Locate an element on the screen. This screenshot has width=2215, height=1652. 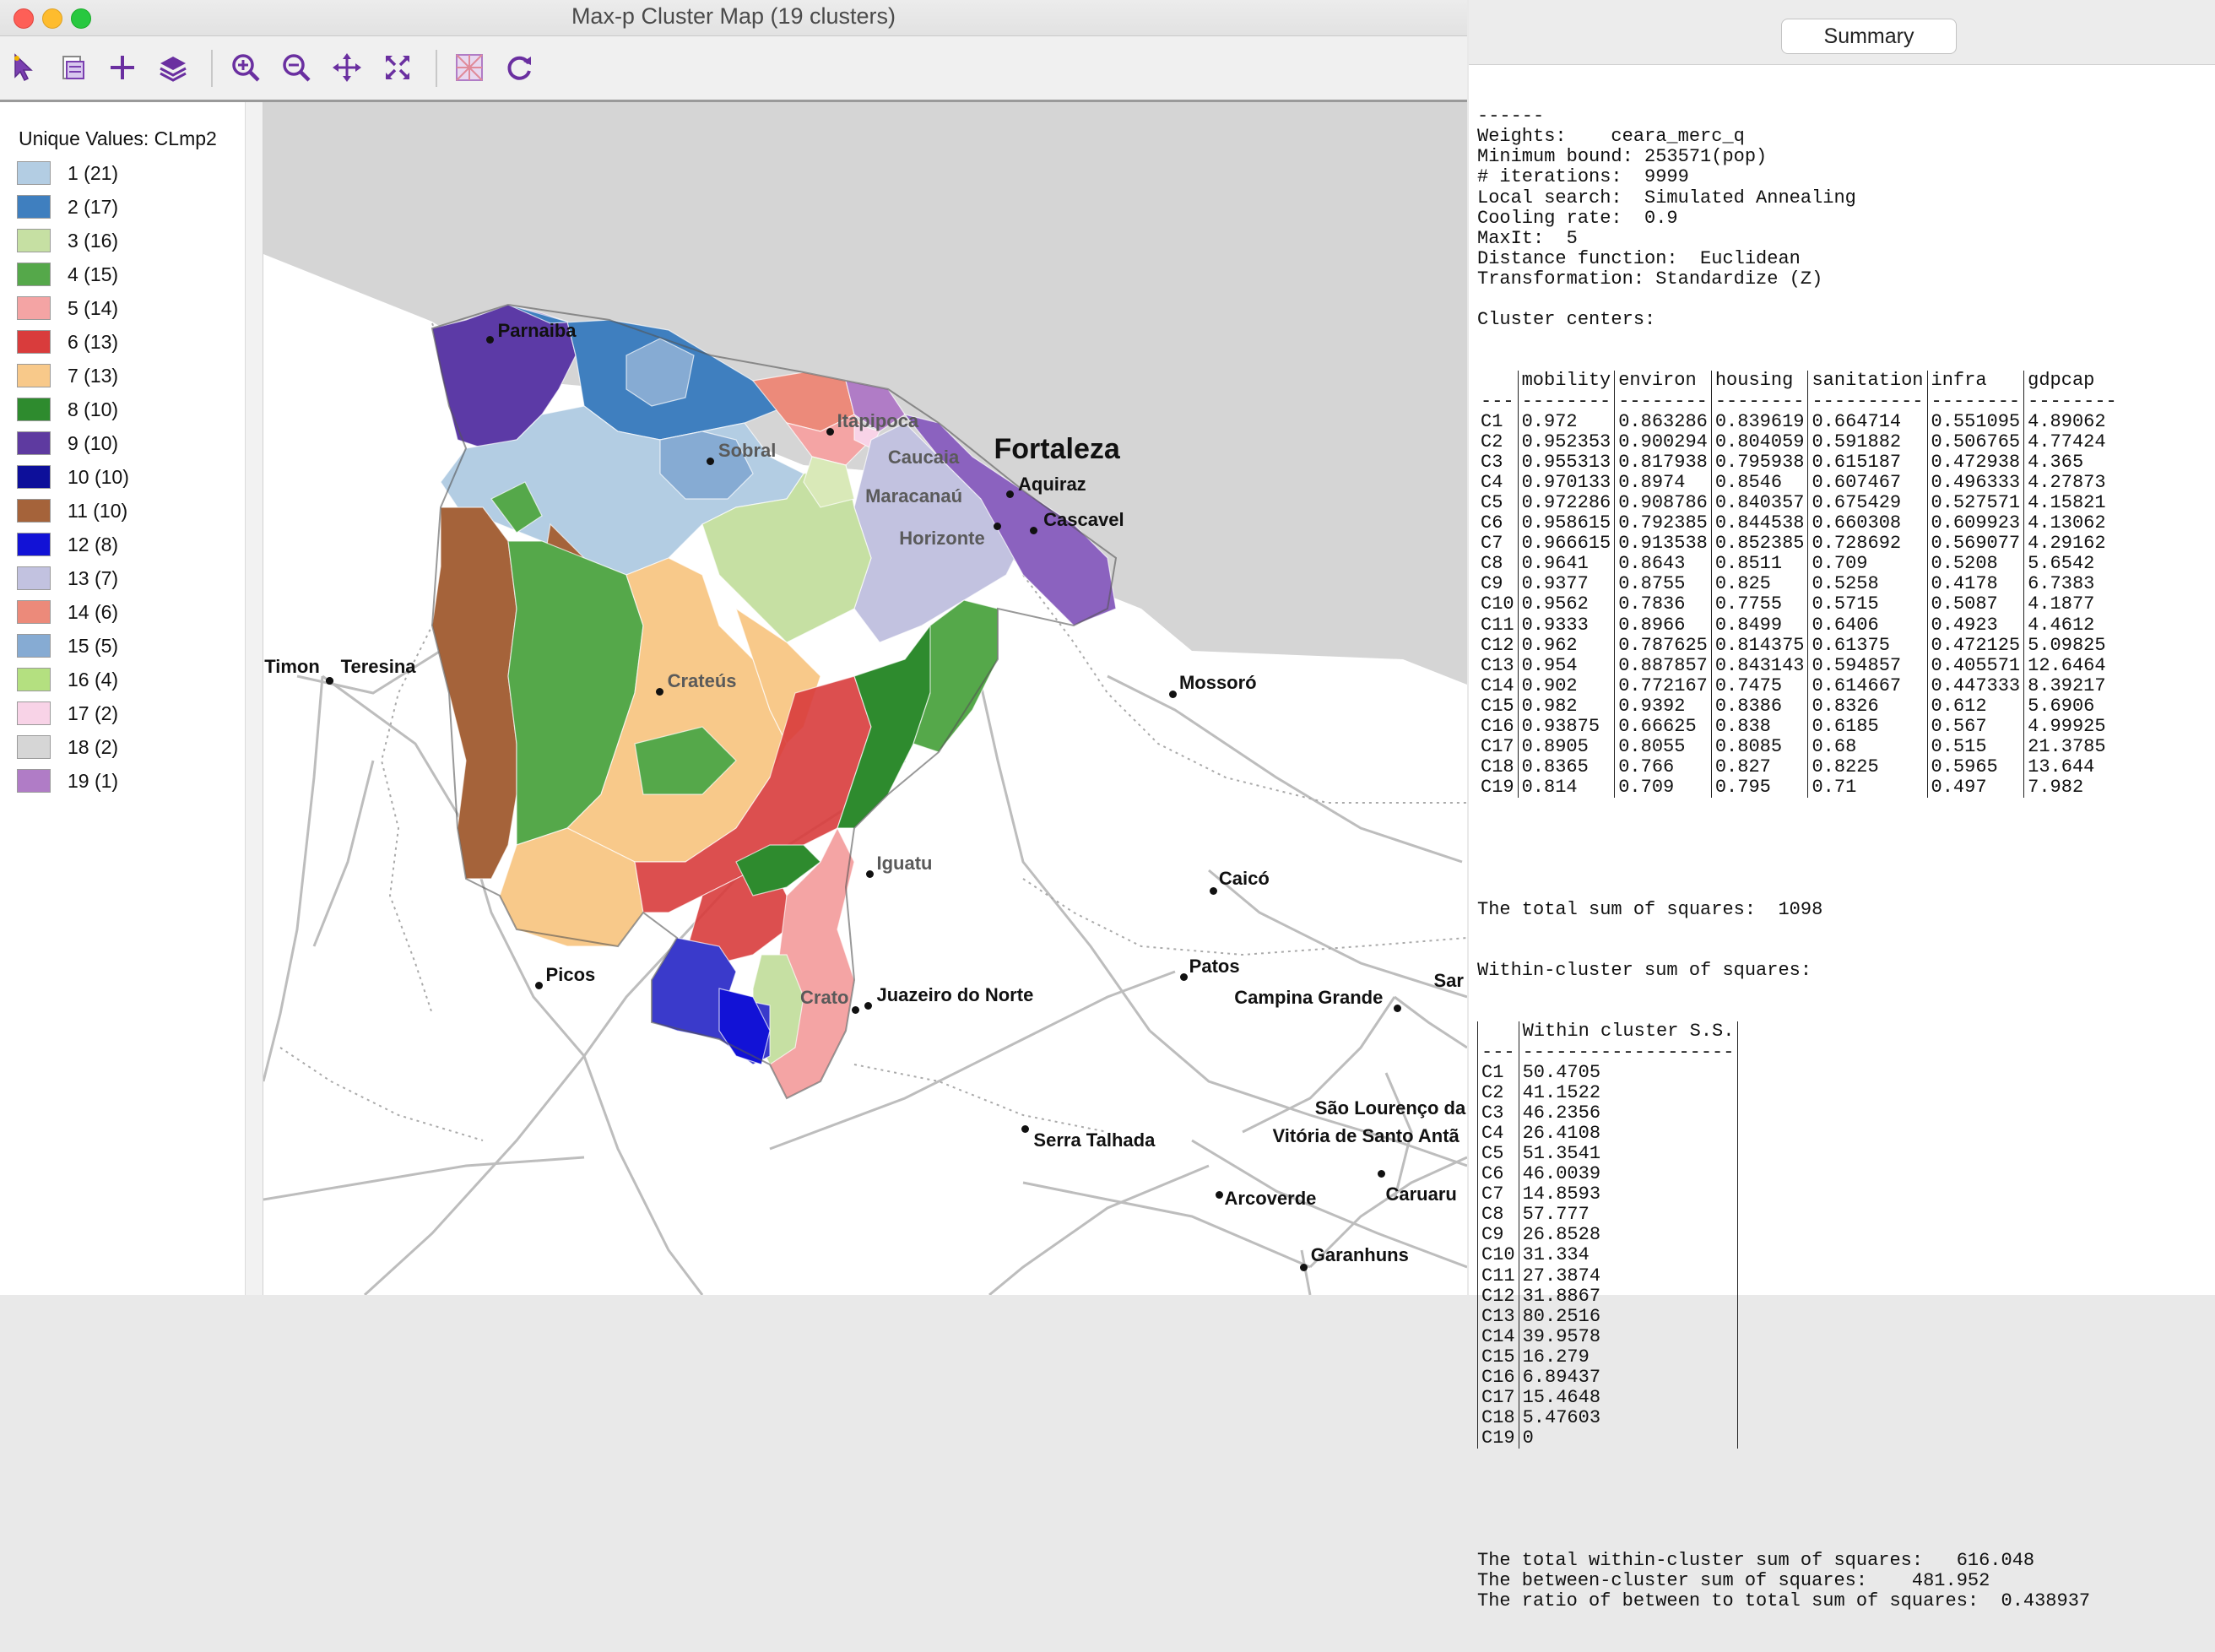
city-label: Iguatu is located at coordinates (905, 864).